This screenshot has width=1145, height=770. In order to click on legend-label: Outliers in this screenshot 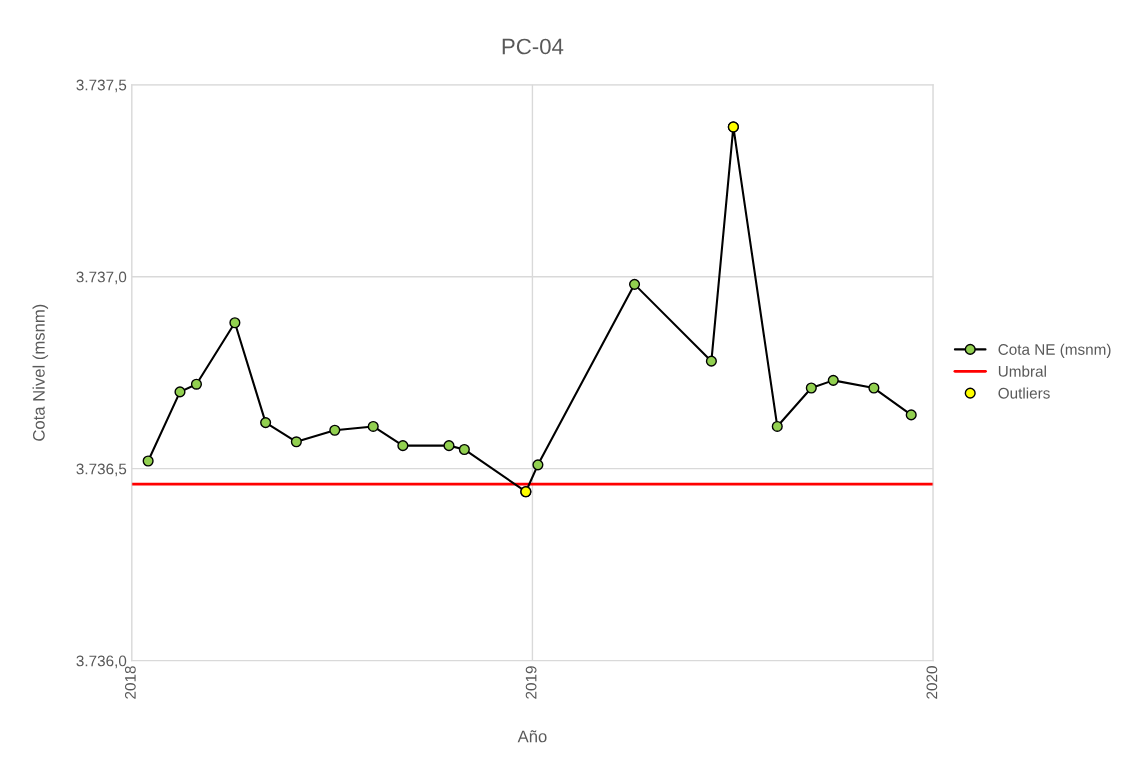, I will do `click(1024, 393)`.